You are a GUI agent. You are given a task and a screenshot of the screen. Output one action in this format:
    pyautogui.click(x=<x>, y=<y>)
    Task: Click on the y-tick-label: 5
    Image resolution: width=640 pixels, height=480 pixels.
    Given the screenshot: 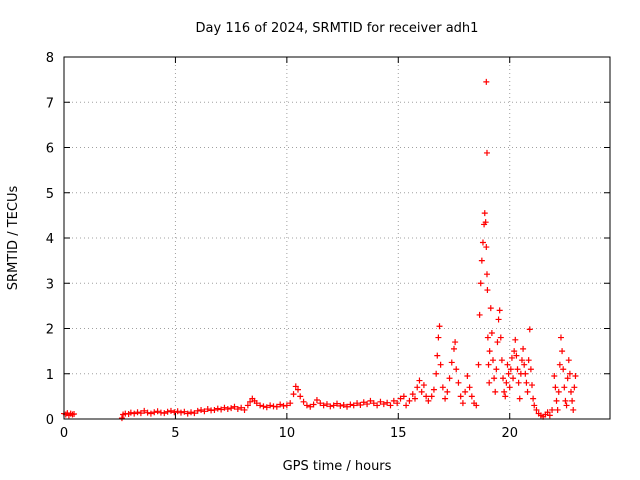 What is the action you would take?
    pyautogui.click(x=50, y=194)
    